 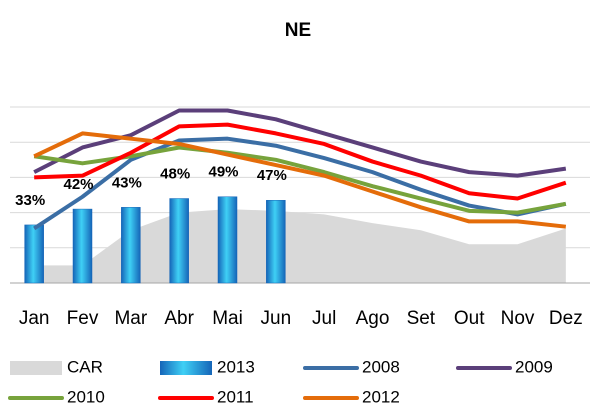 What do you see at coordinates (421, 318) in the screenshot?
I see `x-tick-label: Set` at bounding box center [421, 318].